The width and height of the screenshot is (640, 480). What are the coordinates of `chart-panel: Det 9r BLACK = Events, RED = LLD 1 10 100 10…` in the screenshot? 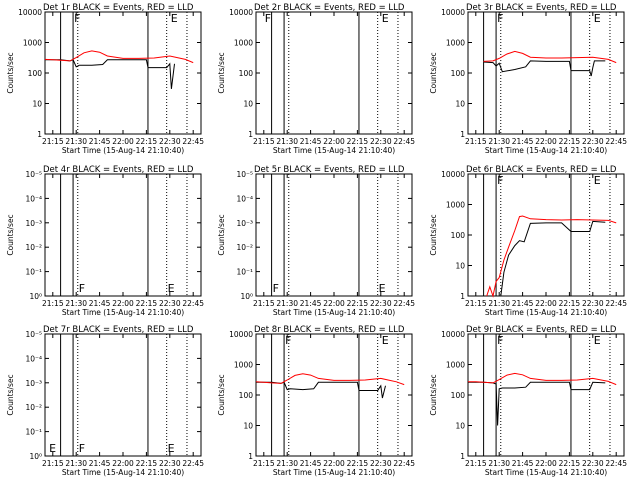 It's located at (528, 401).